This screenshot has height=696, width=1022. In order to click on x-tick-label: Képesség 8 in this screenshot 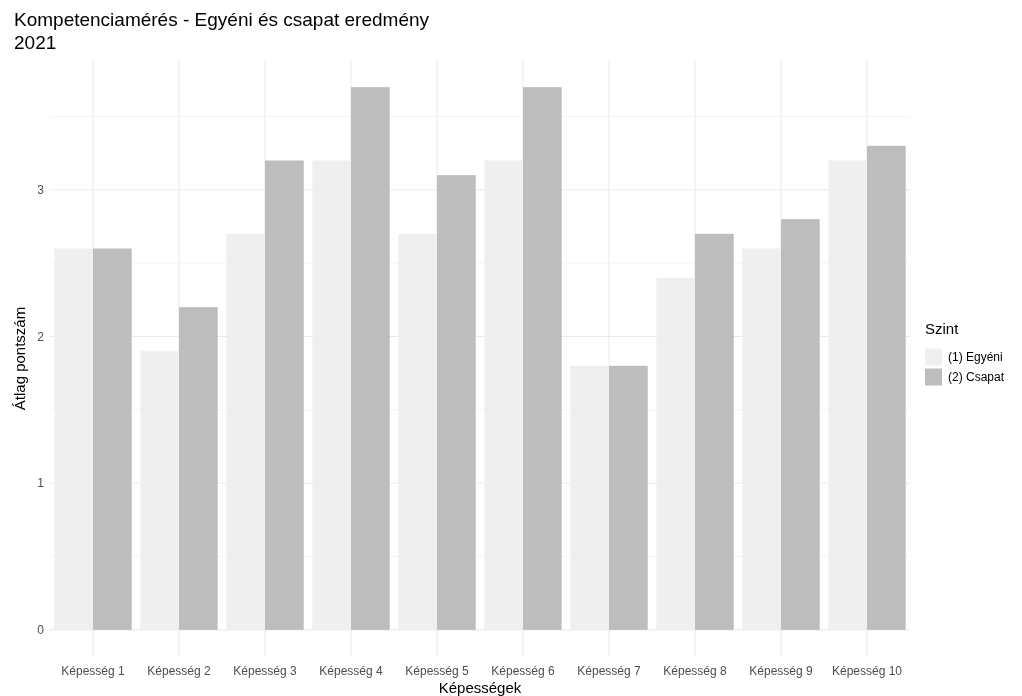, I will do `click(695, 671)`.